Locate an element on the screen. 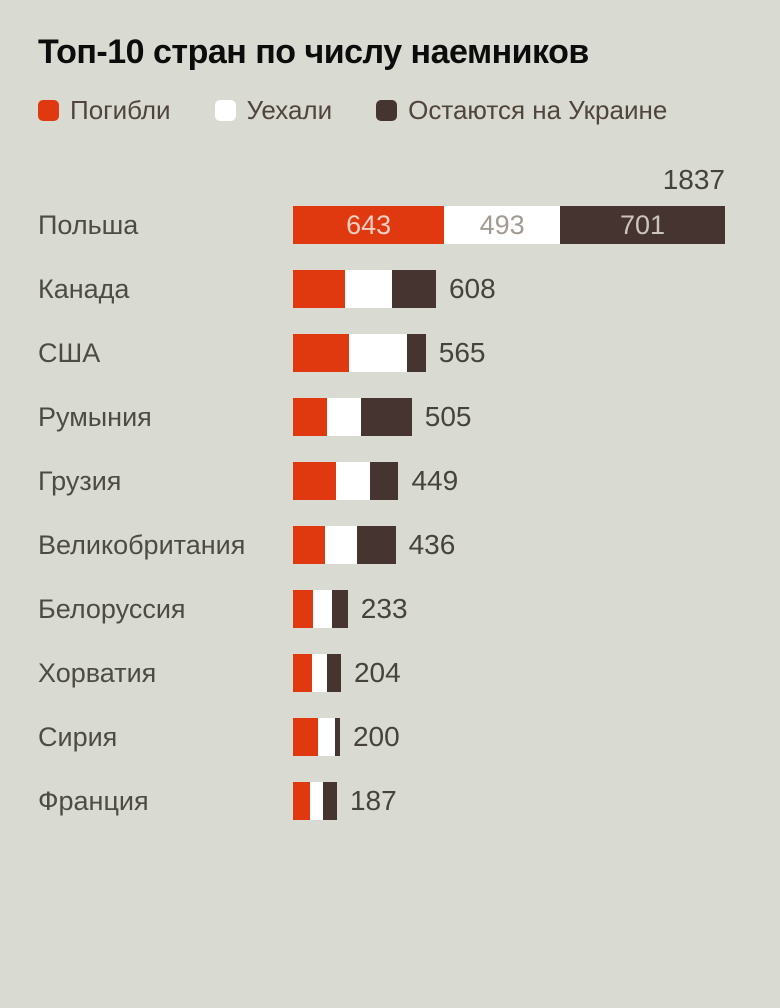  died-swatch-icon is located at coordinates (48, 111).